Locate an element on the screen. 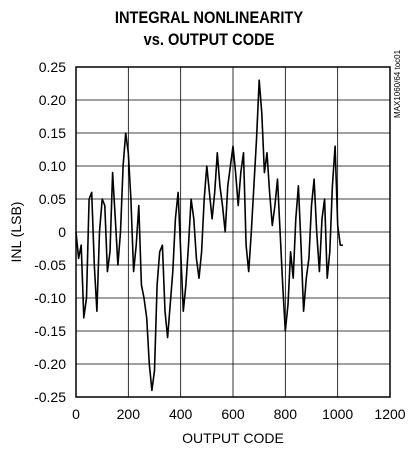 The image size is (418, 456). x-tick-label: 1000 is located at coordinates (337, 414).